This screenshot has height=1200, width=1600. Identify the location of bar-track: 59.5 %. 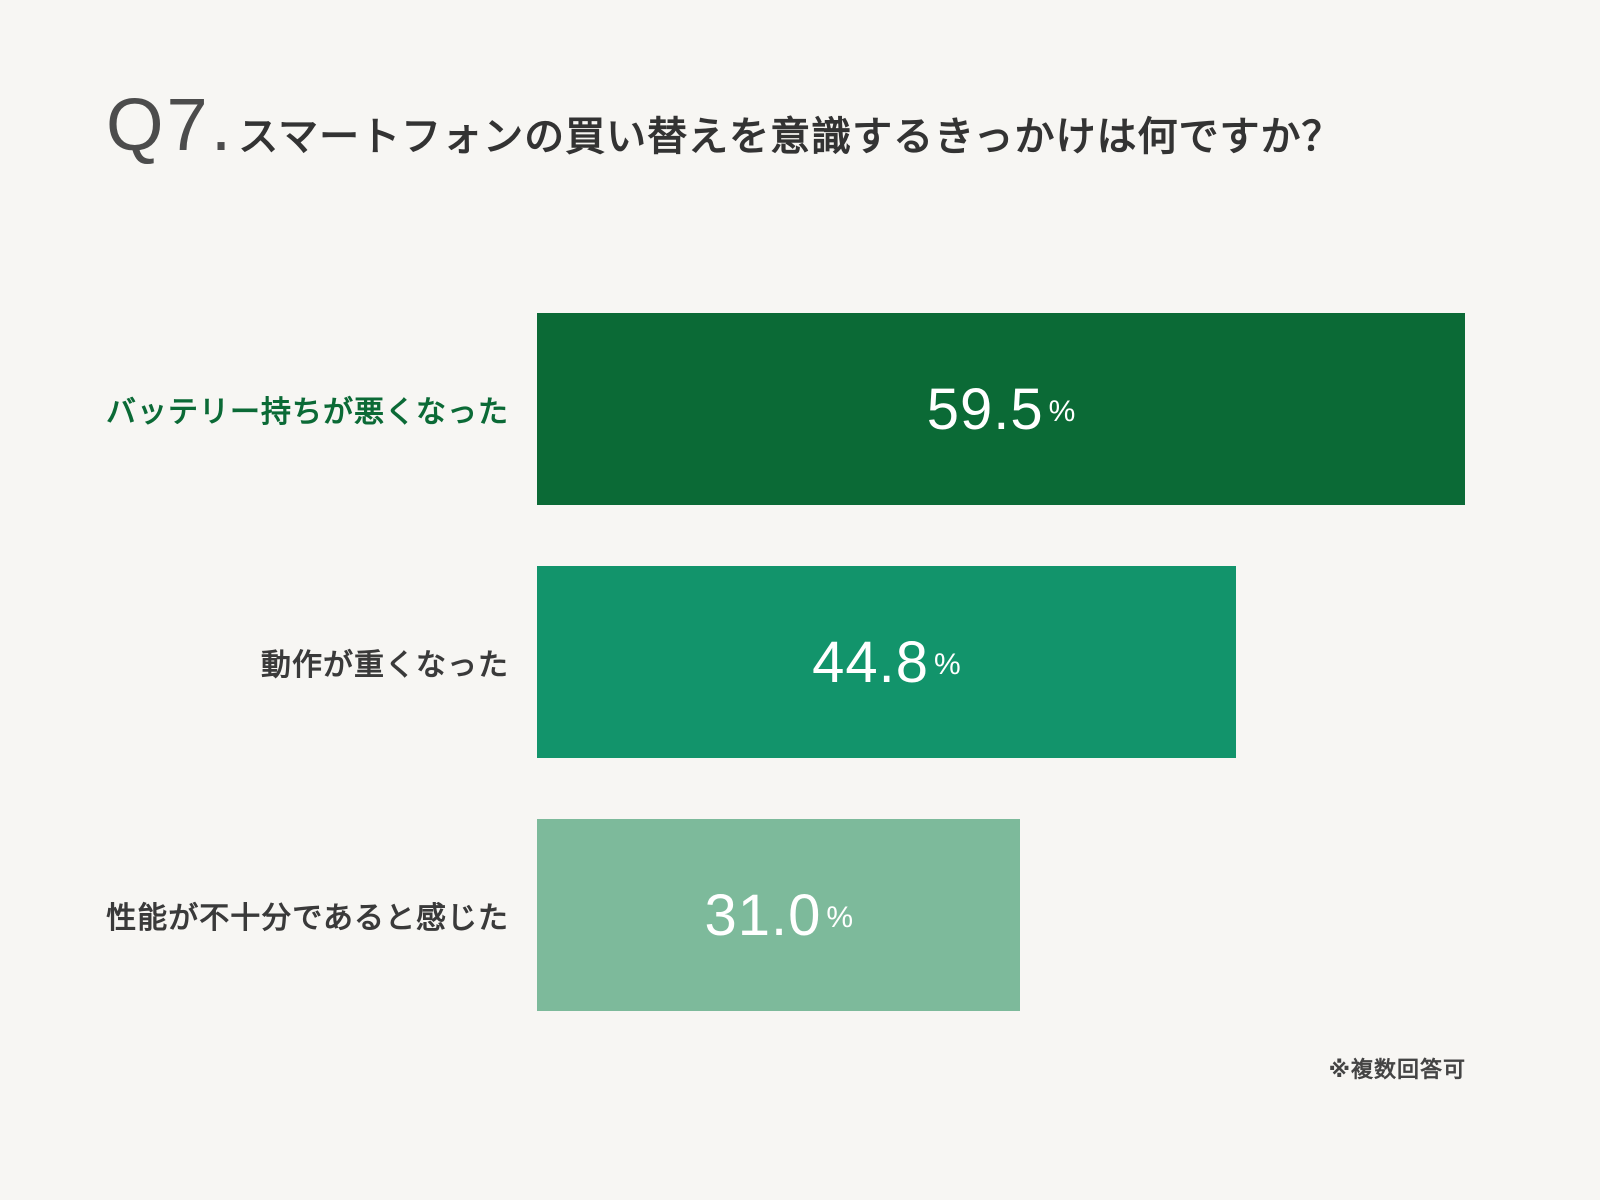
(1001, 409).